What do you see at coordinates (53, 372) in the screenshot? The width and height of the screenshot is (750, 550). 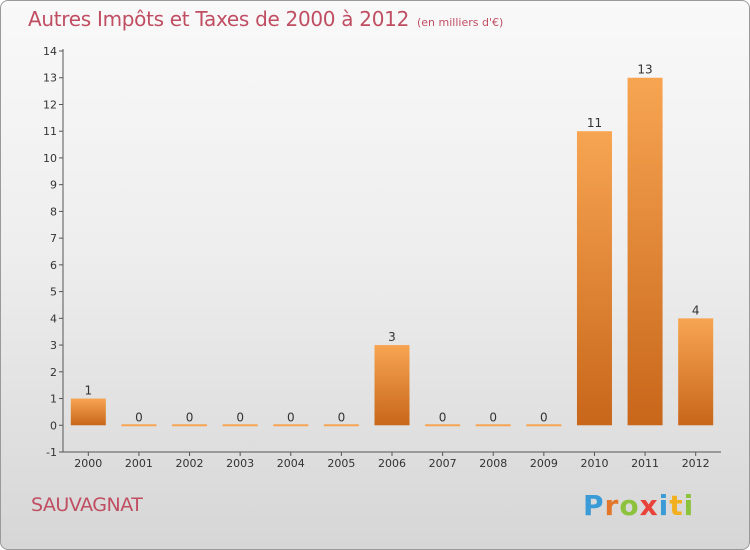 I see `y-tick-label: 2` at bounding box center [53, 372].